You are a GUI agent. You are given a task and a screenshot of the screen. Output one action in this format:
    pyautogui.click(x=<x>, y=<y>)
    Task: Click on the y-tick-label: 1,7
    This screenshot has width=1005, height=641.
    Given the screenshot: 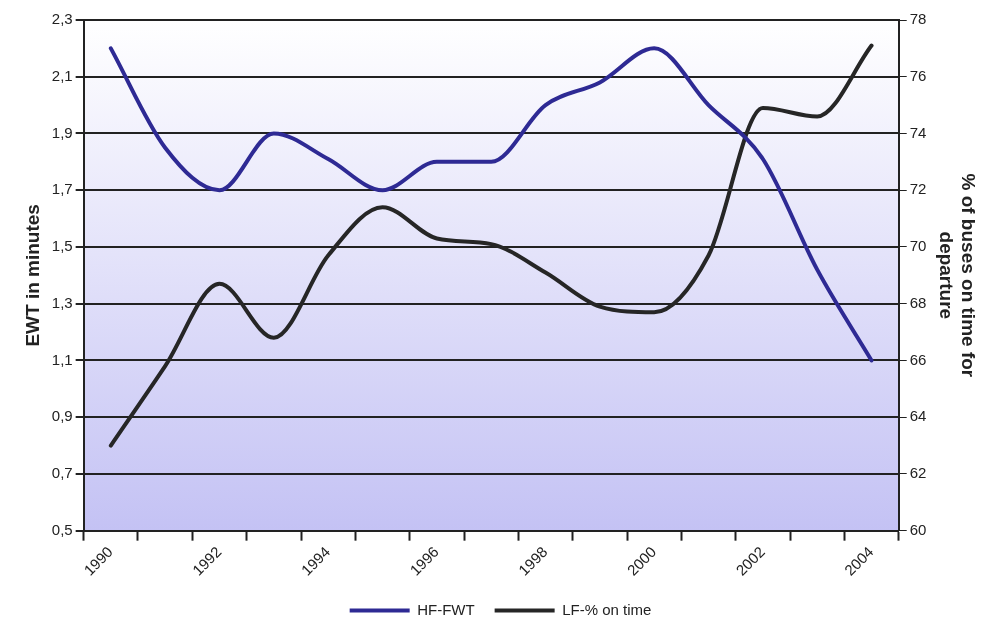 What is the action you would take?
    pyautogui.click(x=62, y=189)
    